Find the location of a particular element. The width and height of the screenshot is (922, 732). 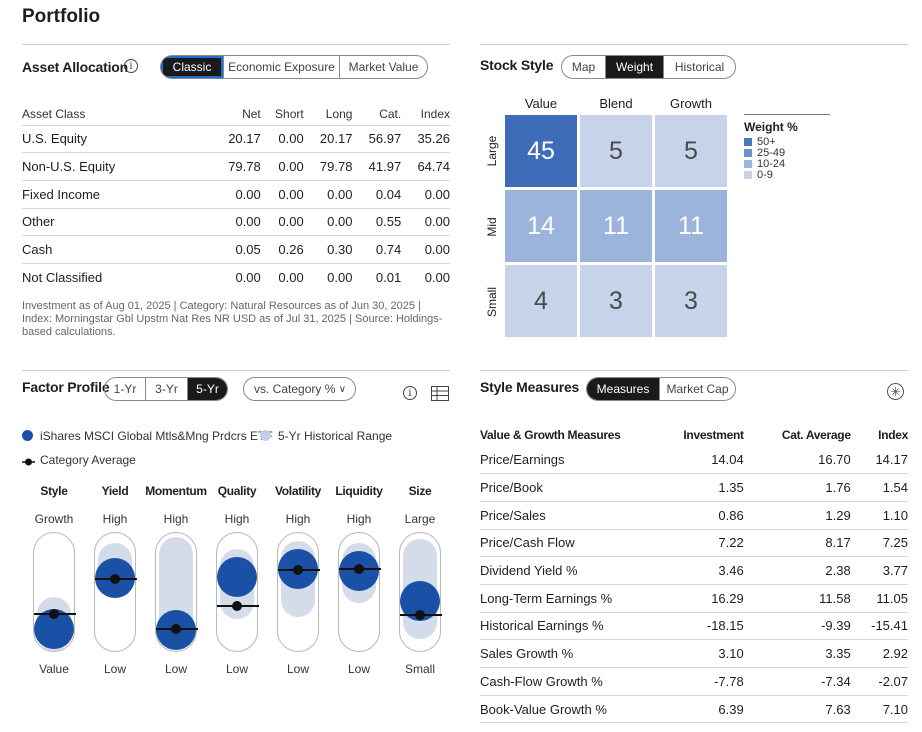

measure-value-cell: 14.04 is located at coordinates (697, 460).